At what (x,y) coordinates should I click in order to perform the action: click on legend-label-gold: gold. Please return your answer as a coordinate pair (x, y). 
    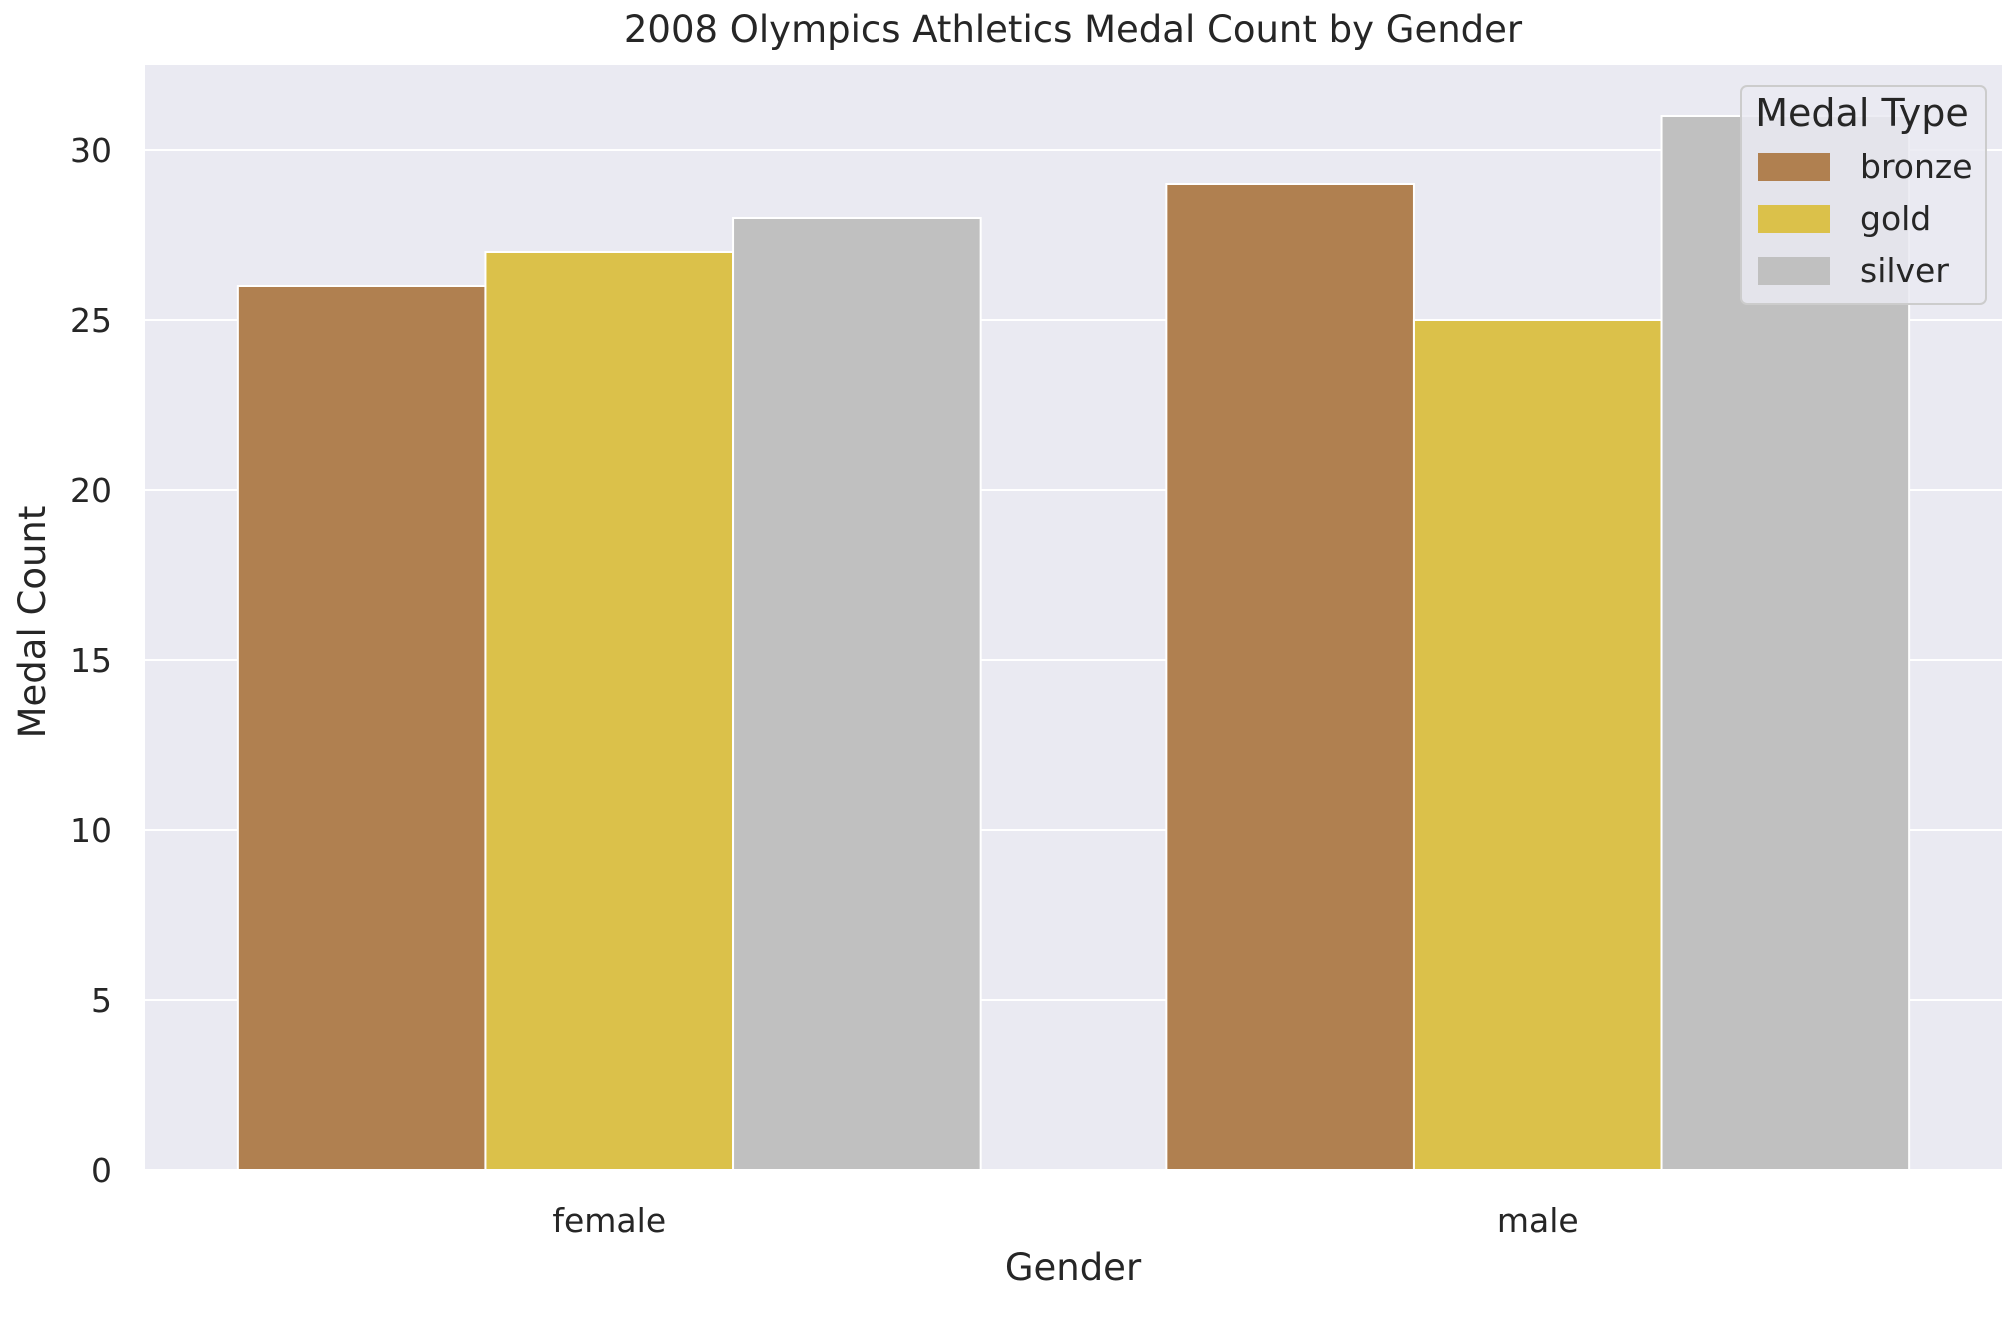
    Looking at the image, I should click on (1895, 218).